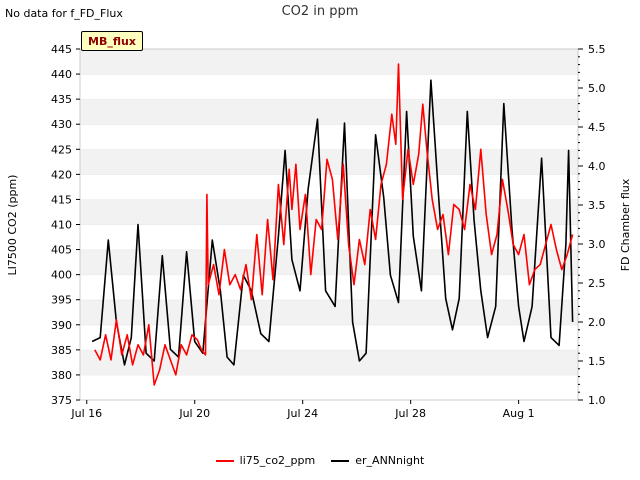  What do you see at coordinates (61, 199) in the screenshot?
I see `y-tick-label-left: 415` at bounding box center [61, 199].